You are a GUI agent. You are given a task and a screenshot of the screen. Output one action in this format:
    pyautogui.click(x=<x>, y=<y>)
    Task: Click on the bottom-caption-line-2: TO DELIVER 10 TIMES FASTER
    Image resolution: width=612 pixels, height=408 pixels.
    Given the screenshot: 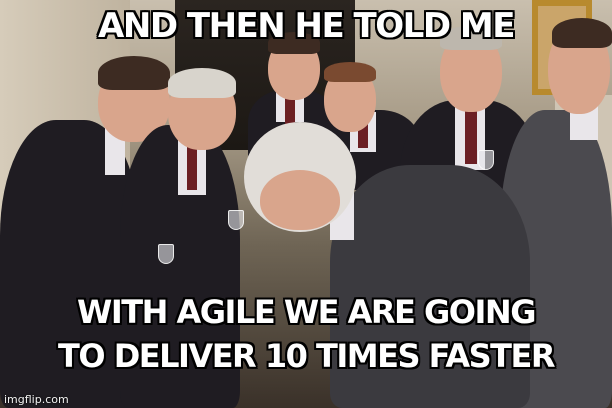 What is the action you would take?
    pyautogui.click(x=306, y=356)
    